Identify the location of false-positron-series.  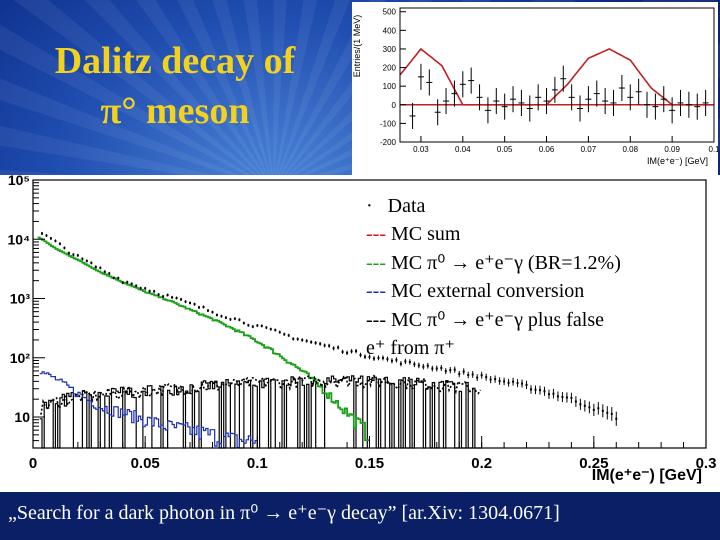
(261, 394).